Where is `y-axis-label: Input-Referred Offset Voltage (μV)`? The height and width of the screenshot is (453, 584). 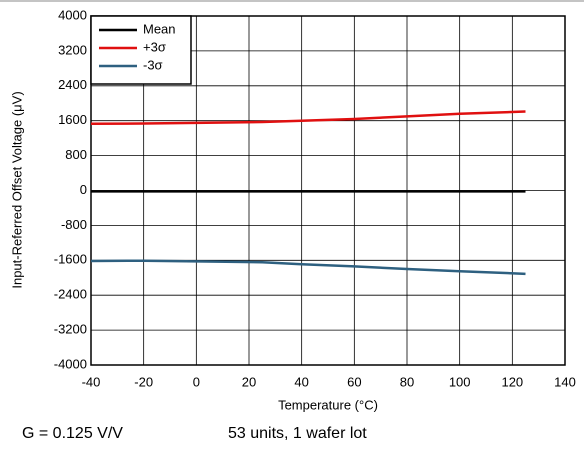 y-axis-label: Input-Referred Offset Voltage (μV) is located at coordinates (16, 189).